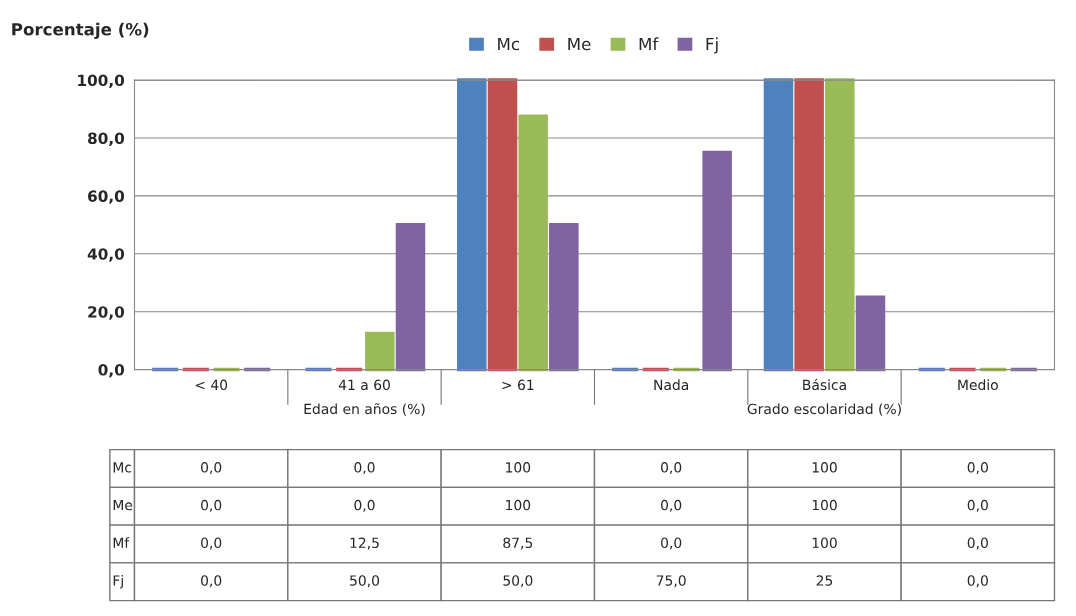  What do you see at coordinates (649, 44) in the screenshot?
I see `legend-label: Mf` at bounding box center [649, 44].